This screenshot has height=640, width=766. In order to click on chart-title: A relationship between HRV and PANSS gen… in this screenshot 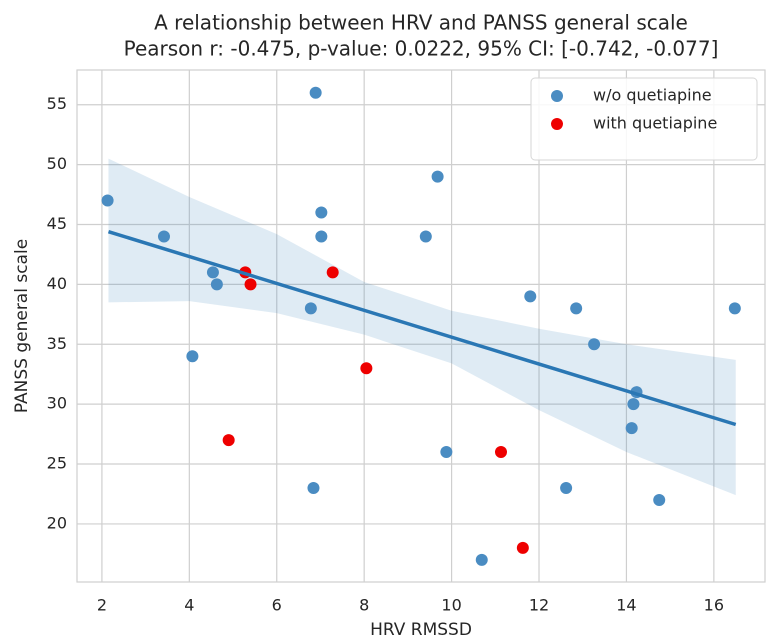, I will do `click(421, 23)`.